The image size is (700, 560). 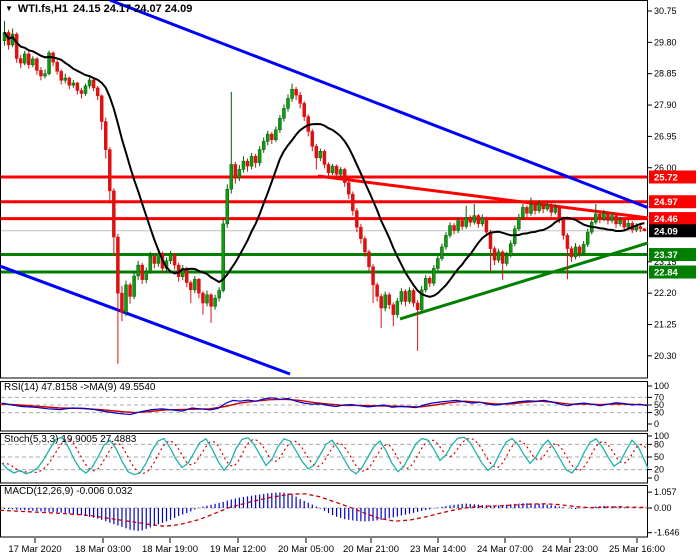 I want to click on symbol-title-bar: ▼ WTI.fs,H1 24.15 24.17 24.07 24.09, so click(x=98, y=9).